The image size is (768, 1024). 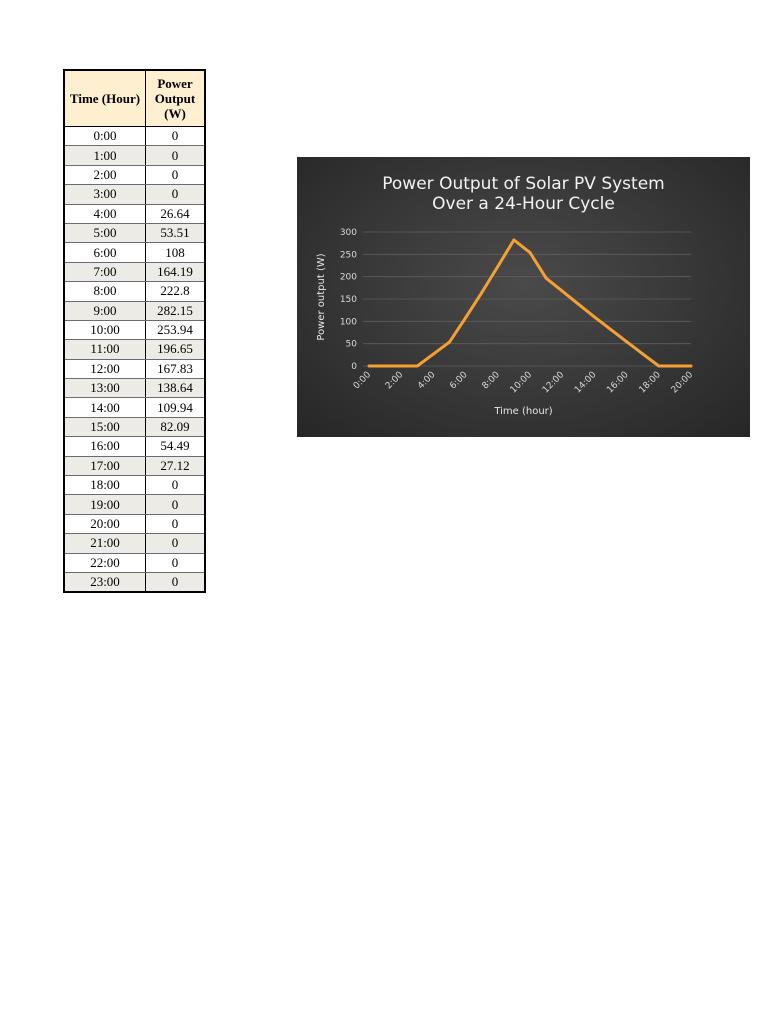 What do you see at coordinates (175, 369) in the screenshot?
I see `power-cell: 167.83` at bounding box center [175, 369].